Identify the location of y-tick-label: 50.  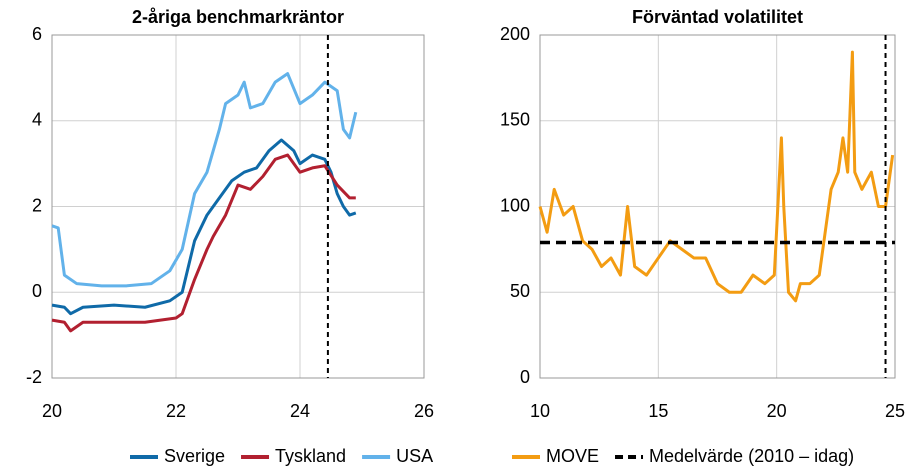
(520, 291).